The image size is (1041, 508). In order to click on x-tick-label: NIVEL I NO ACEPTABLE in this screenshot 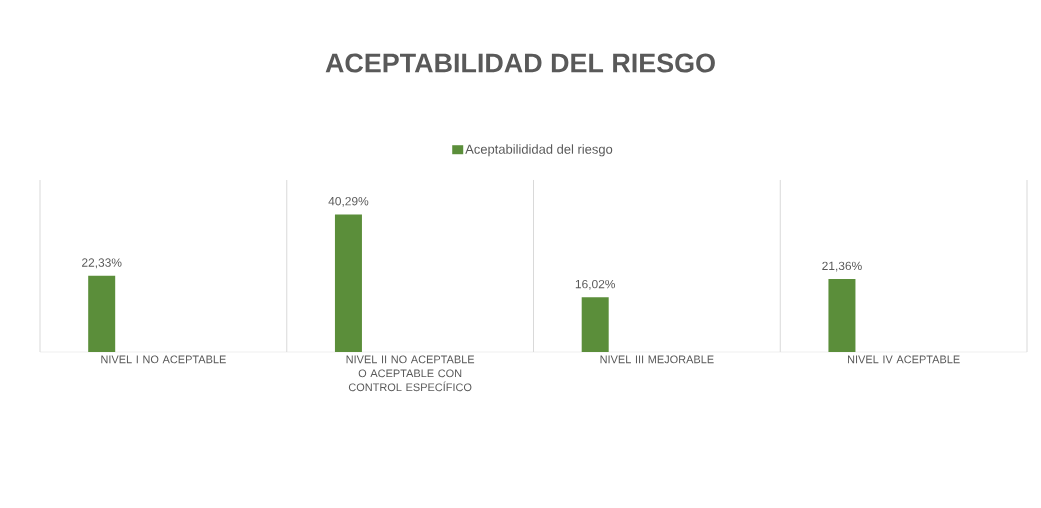, I will do `click(163, 359)`.